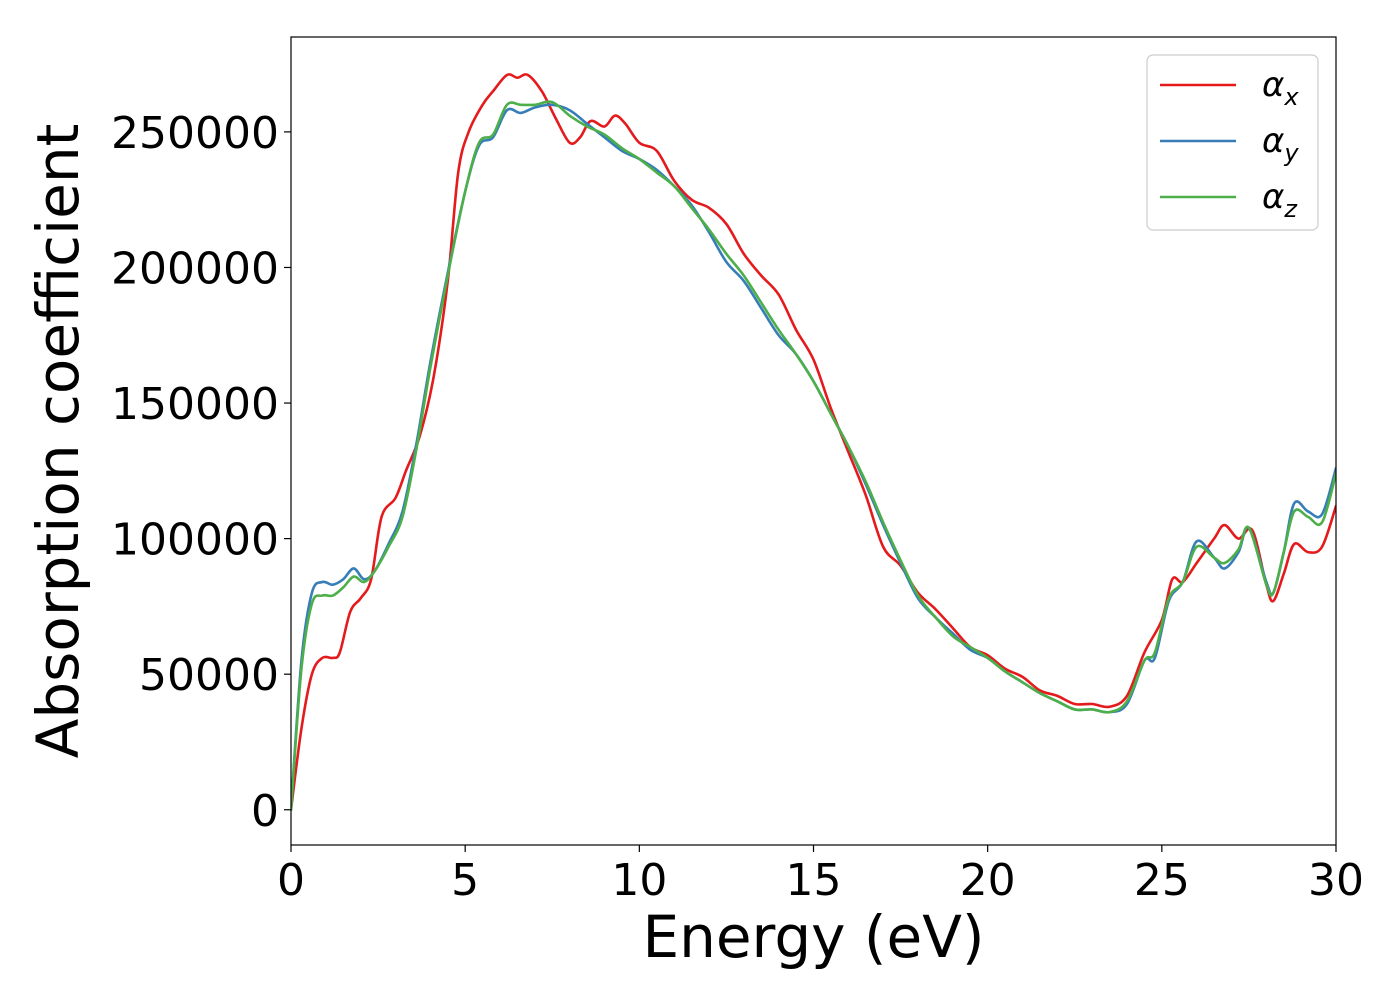  Describe the element at coordinates (813, 937) in the screenshot. I see `x-axis-label: Energy (eV)` at that location.